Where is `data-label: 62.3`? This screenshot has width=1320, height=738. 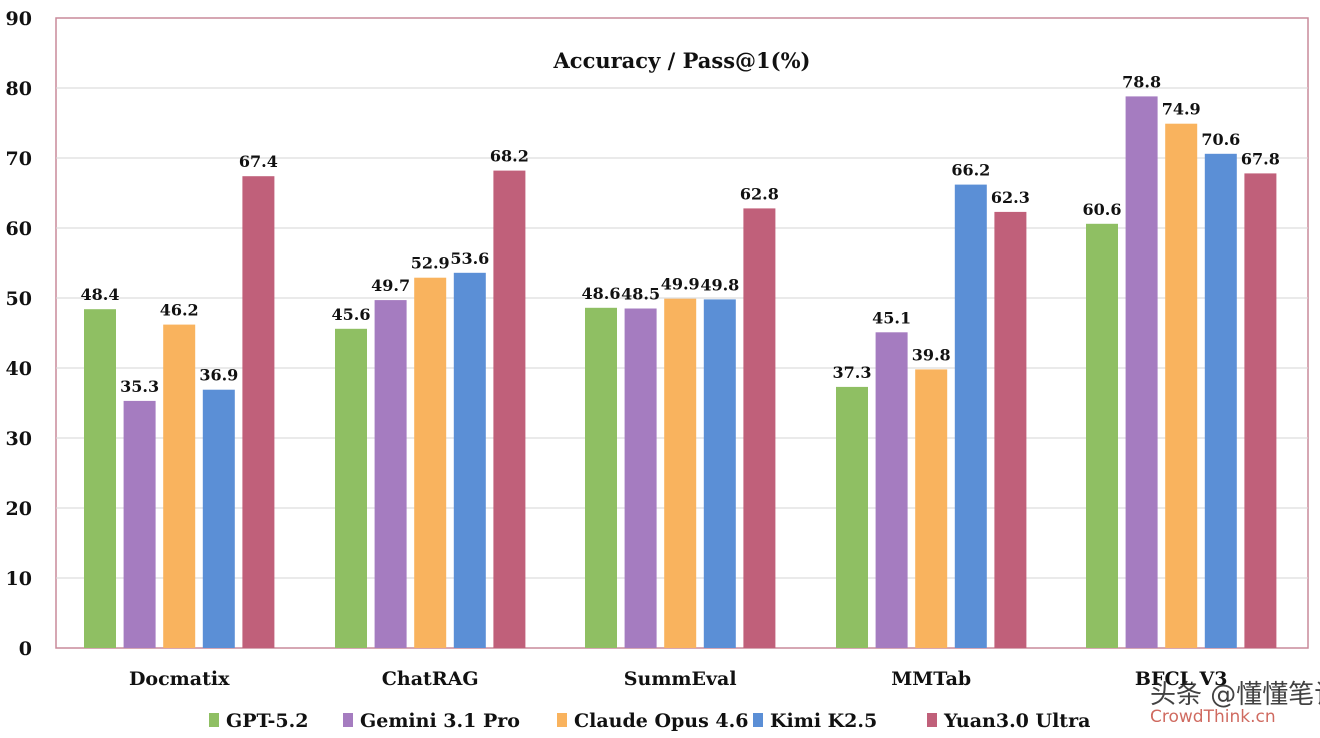
data-label: 62.3 is located at coordinates (1010, 197).